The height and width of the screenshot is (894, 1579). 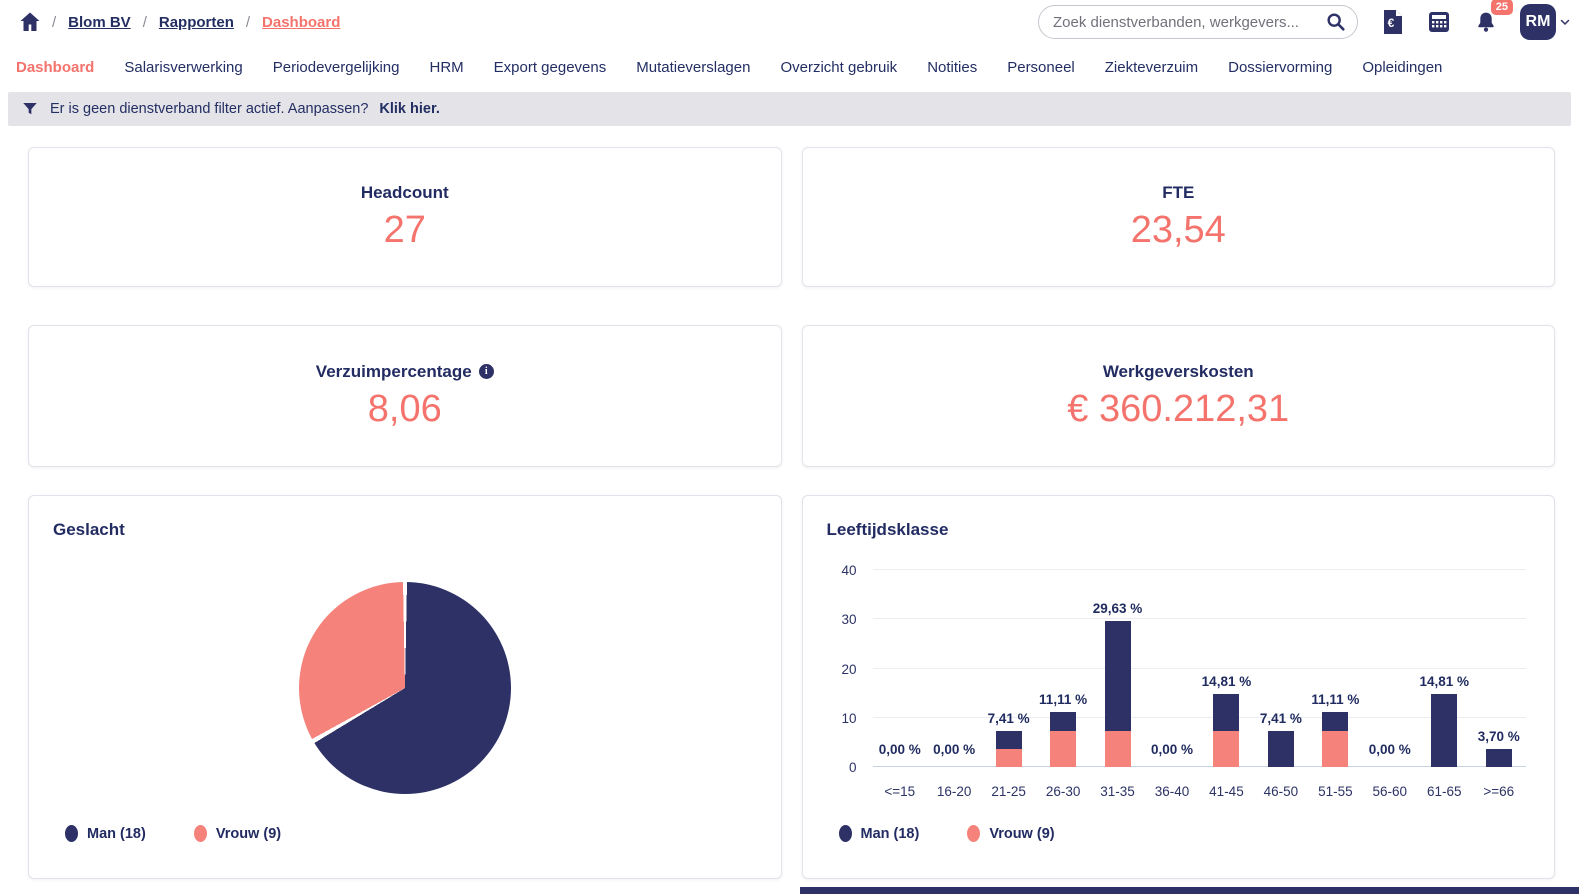 I want to click on y-tick-30: 30, so click(x=849, y=620).